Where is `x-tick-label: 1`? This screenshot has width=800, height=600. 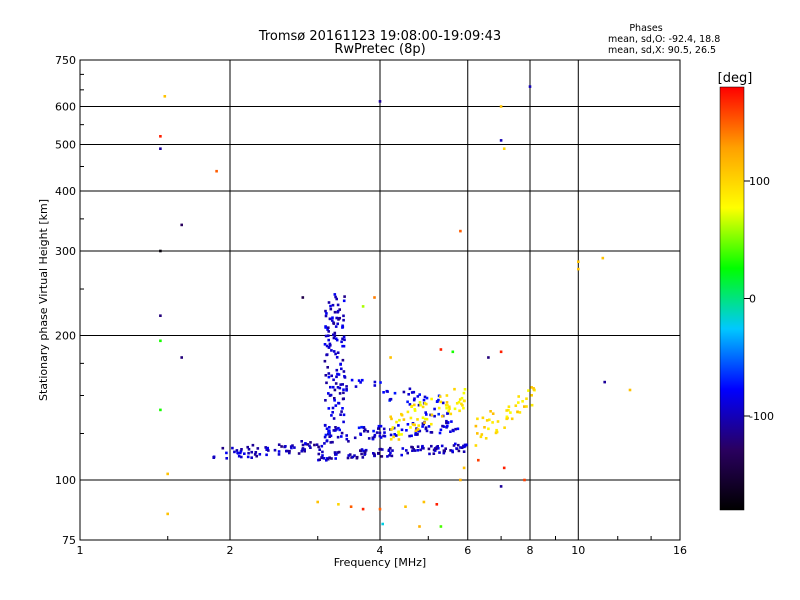 x-tick-label: 1 is located at coordinates (80, 550).